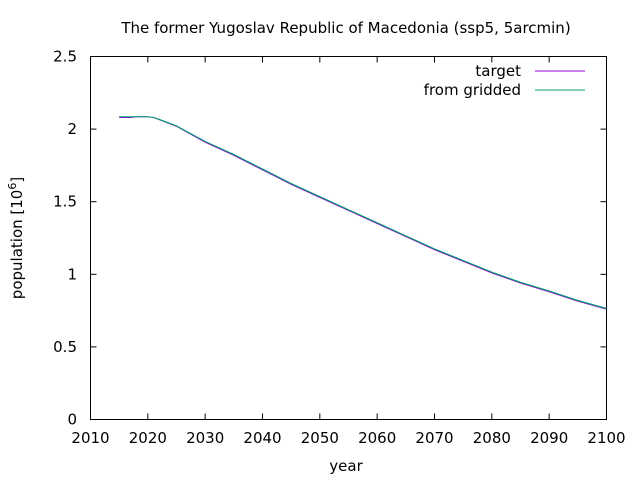 The height and width of the screenshot is (480, 640). What do you see at coordinates (377, 438) in the screenshot?
I see `x-tick-label: 2060` at bounding box center [377, 438].